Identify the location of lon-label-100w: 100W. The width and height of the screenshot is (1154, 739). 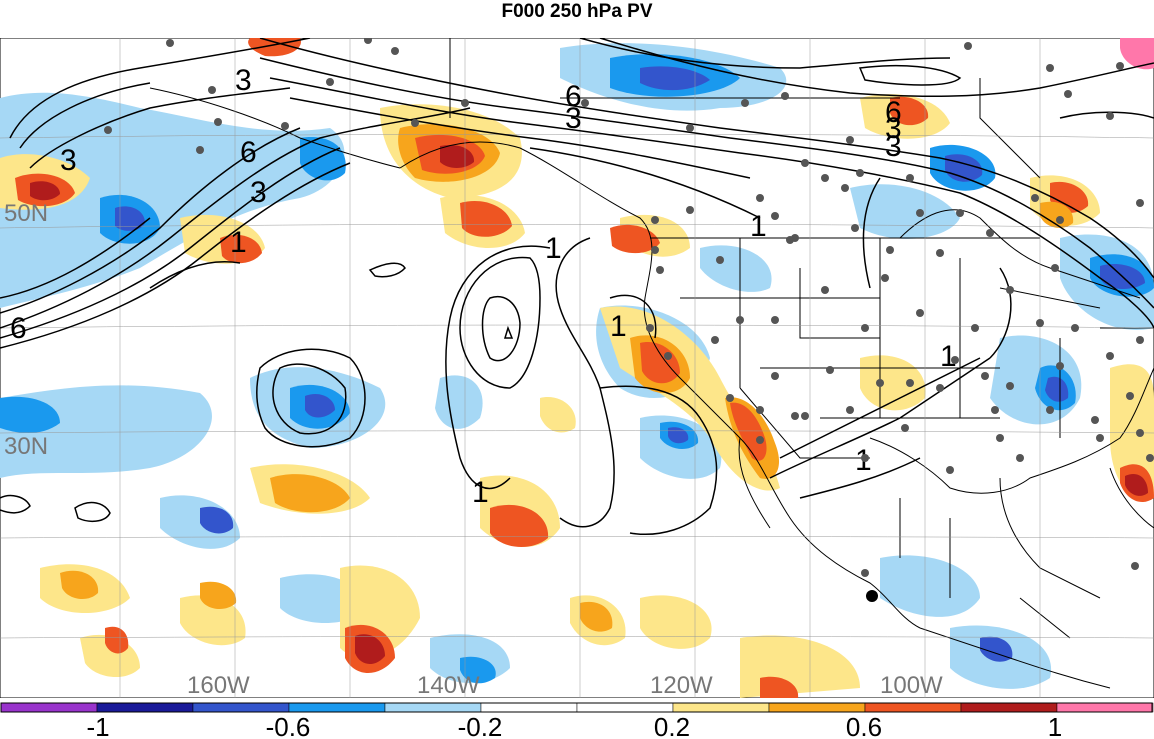
(911, 685).